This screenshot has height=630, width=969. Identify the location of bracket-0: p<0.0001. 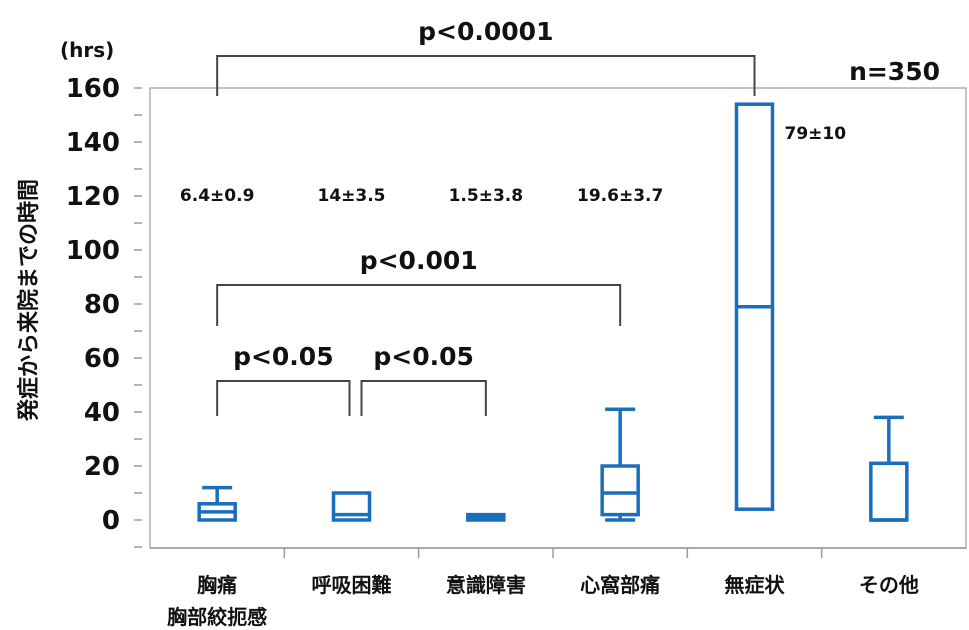
(486, 56).